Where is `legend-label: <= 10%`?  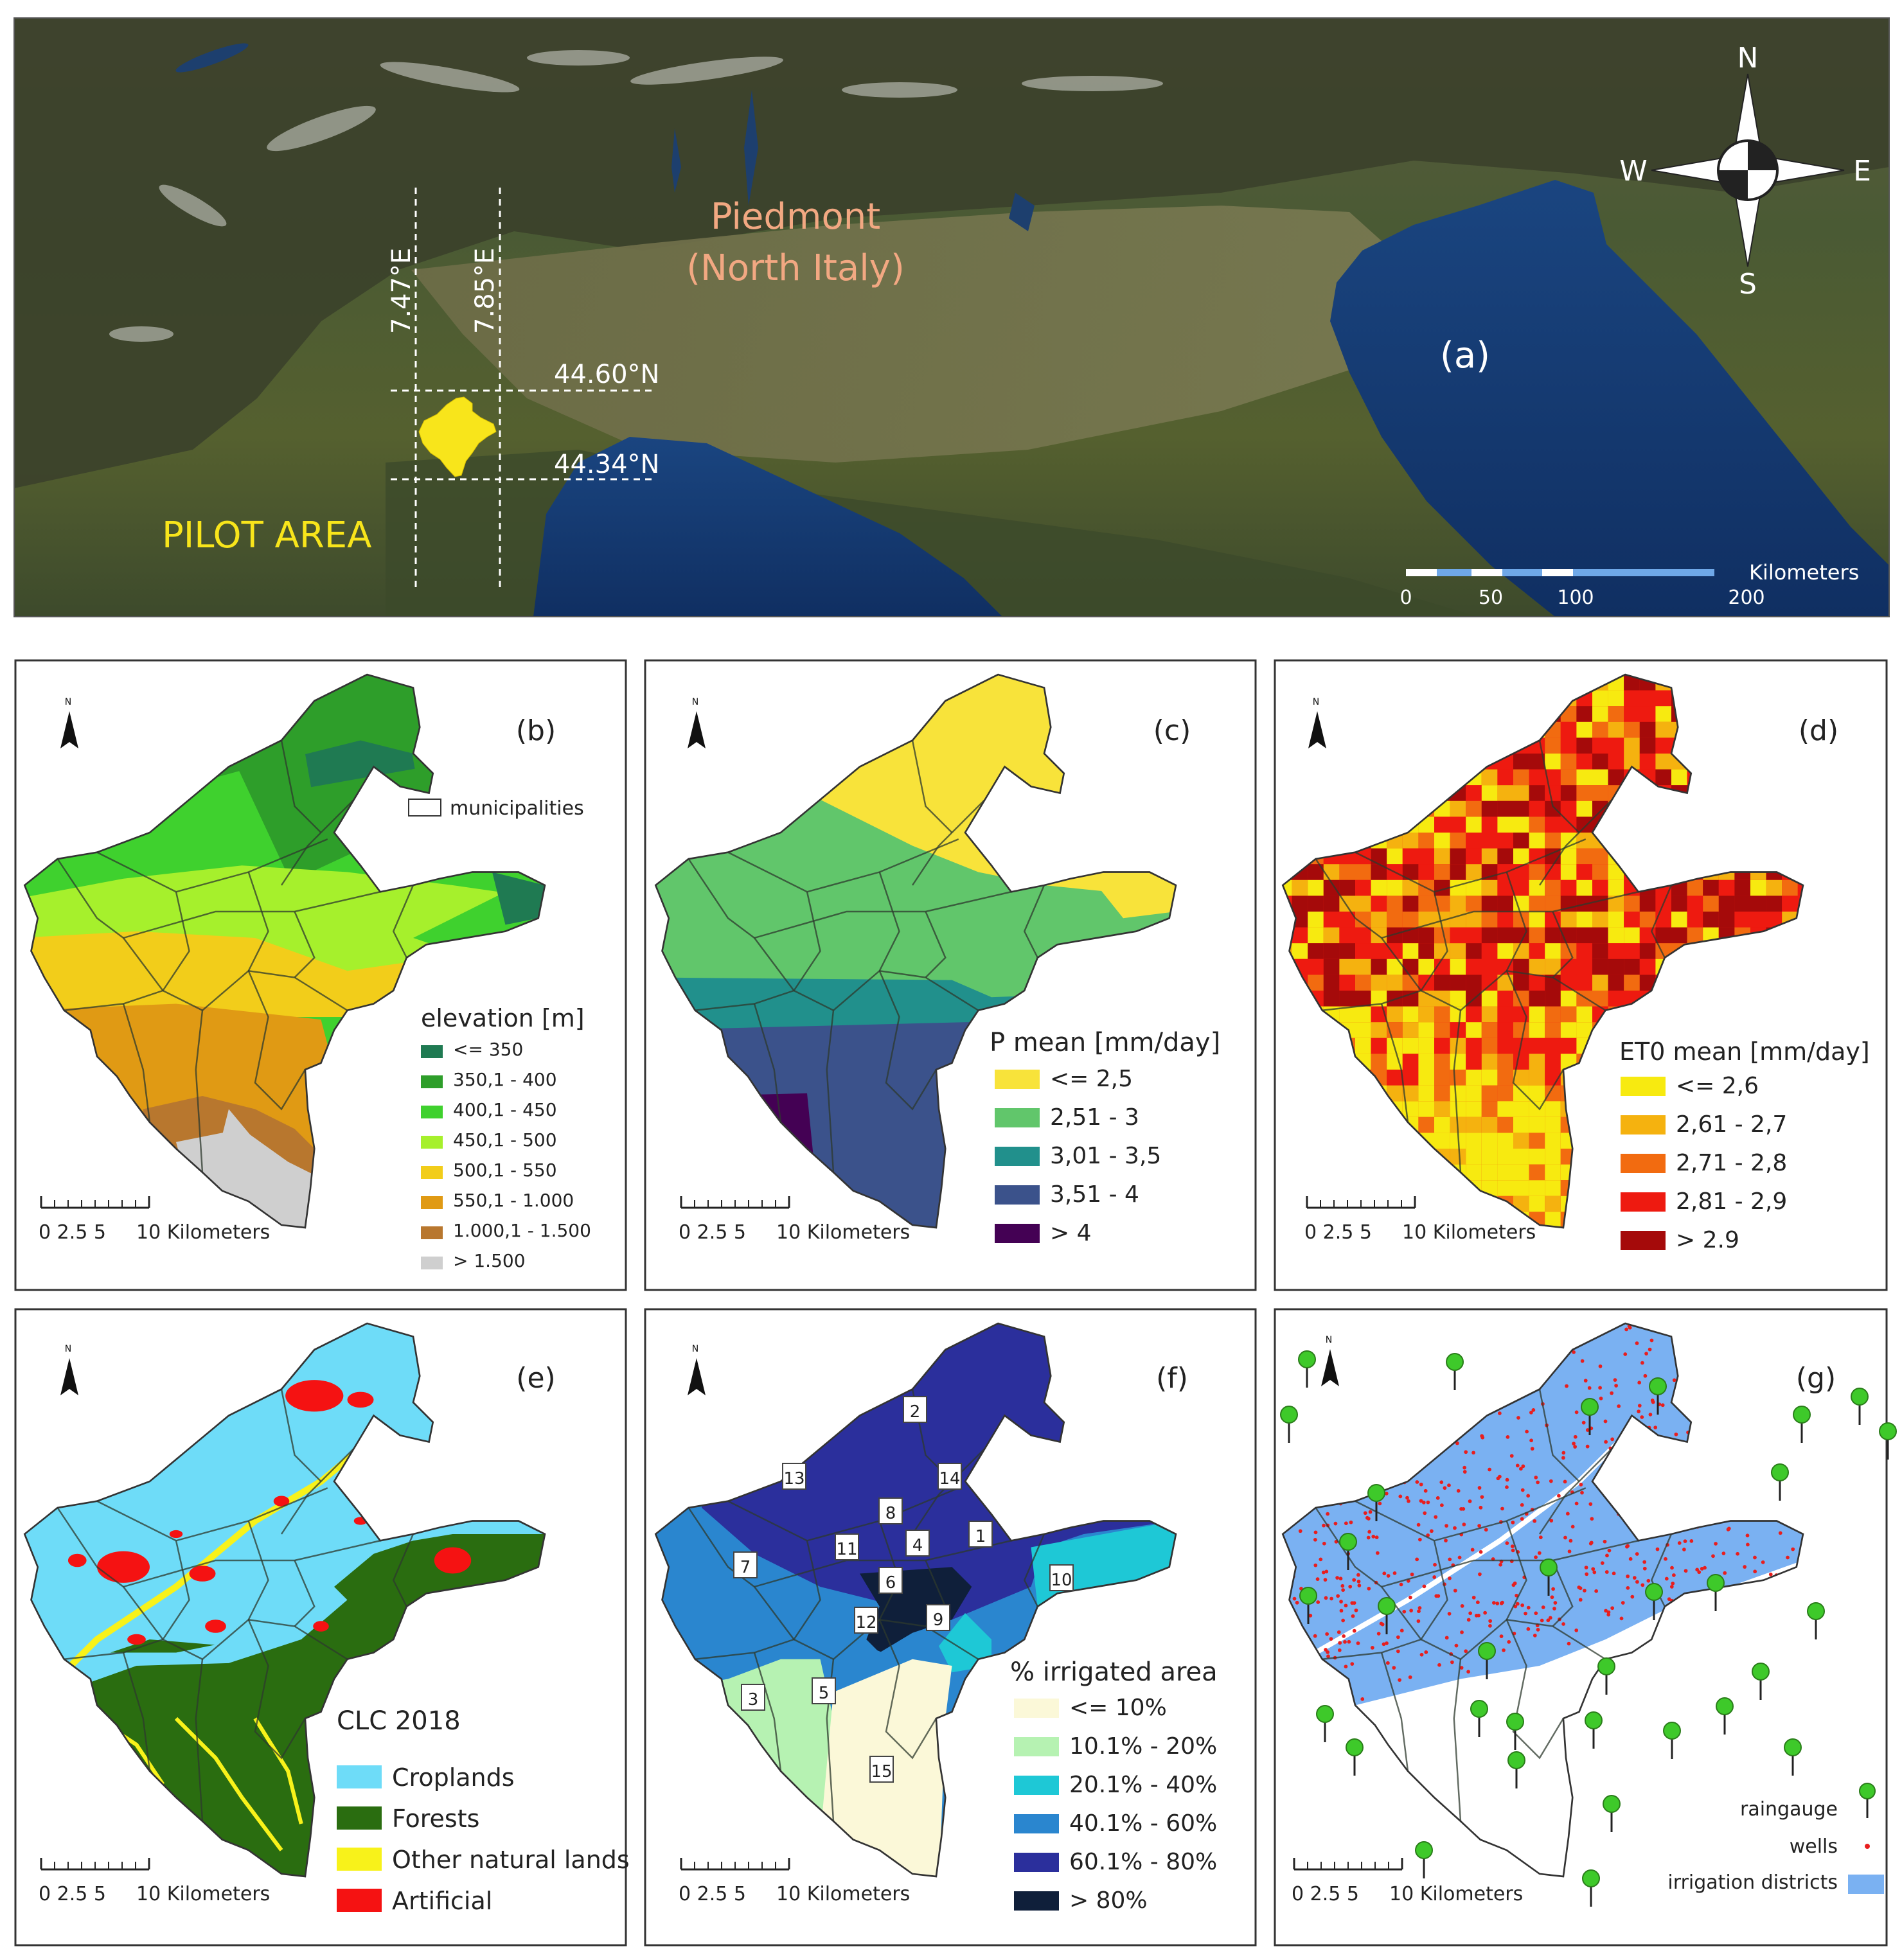 legend-label: <= 10% is located at coordinates (1118, 1708).